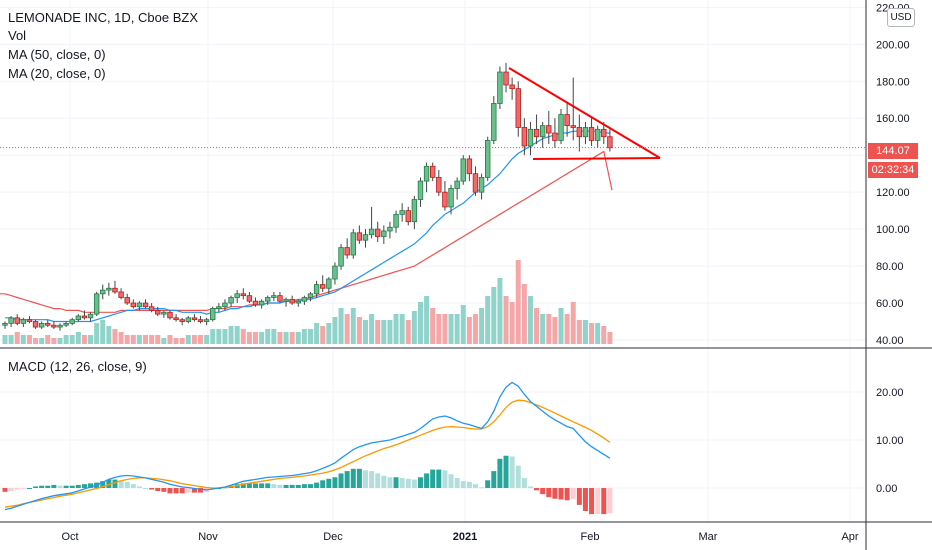 This screenshot has width=932, height=550. I want to click on currency-button: USD, so click(901, 17).